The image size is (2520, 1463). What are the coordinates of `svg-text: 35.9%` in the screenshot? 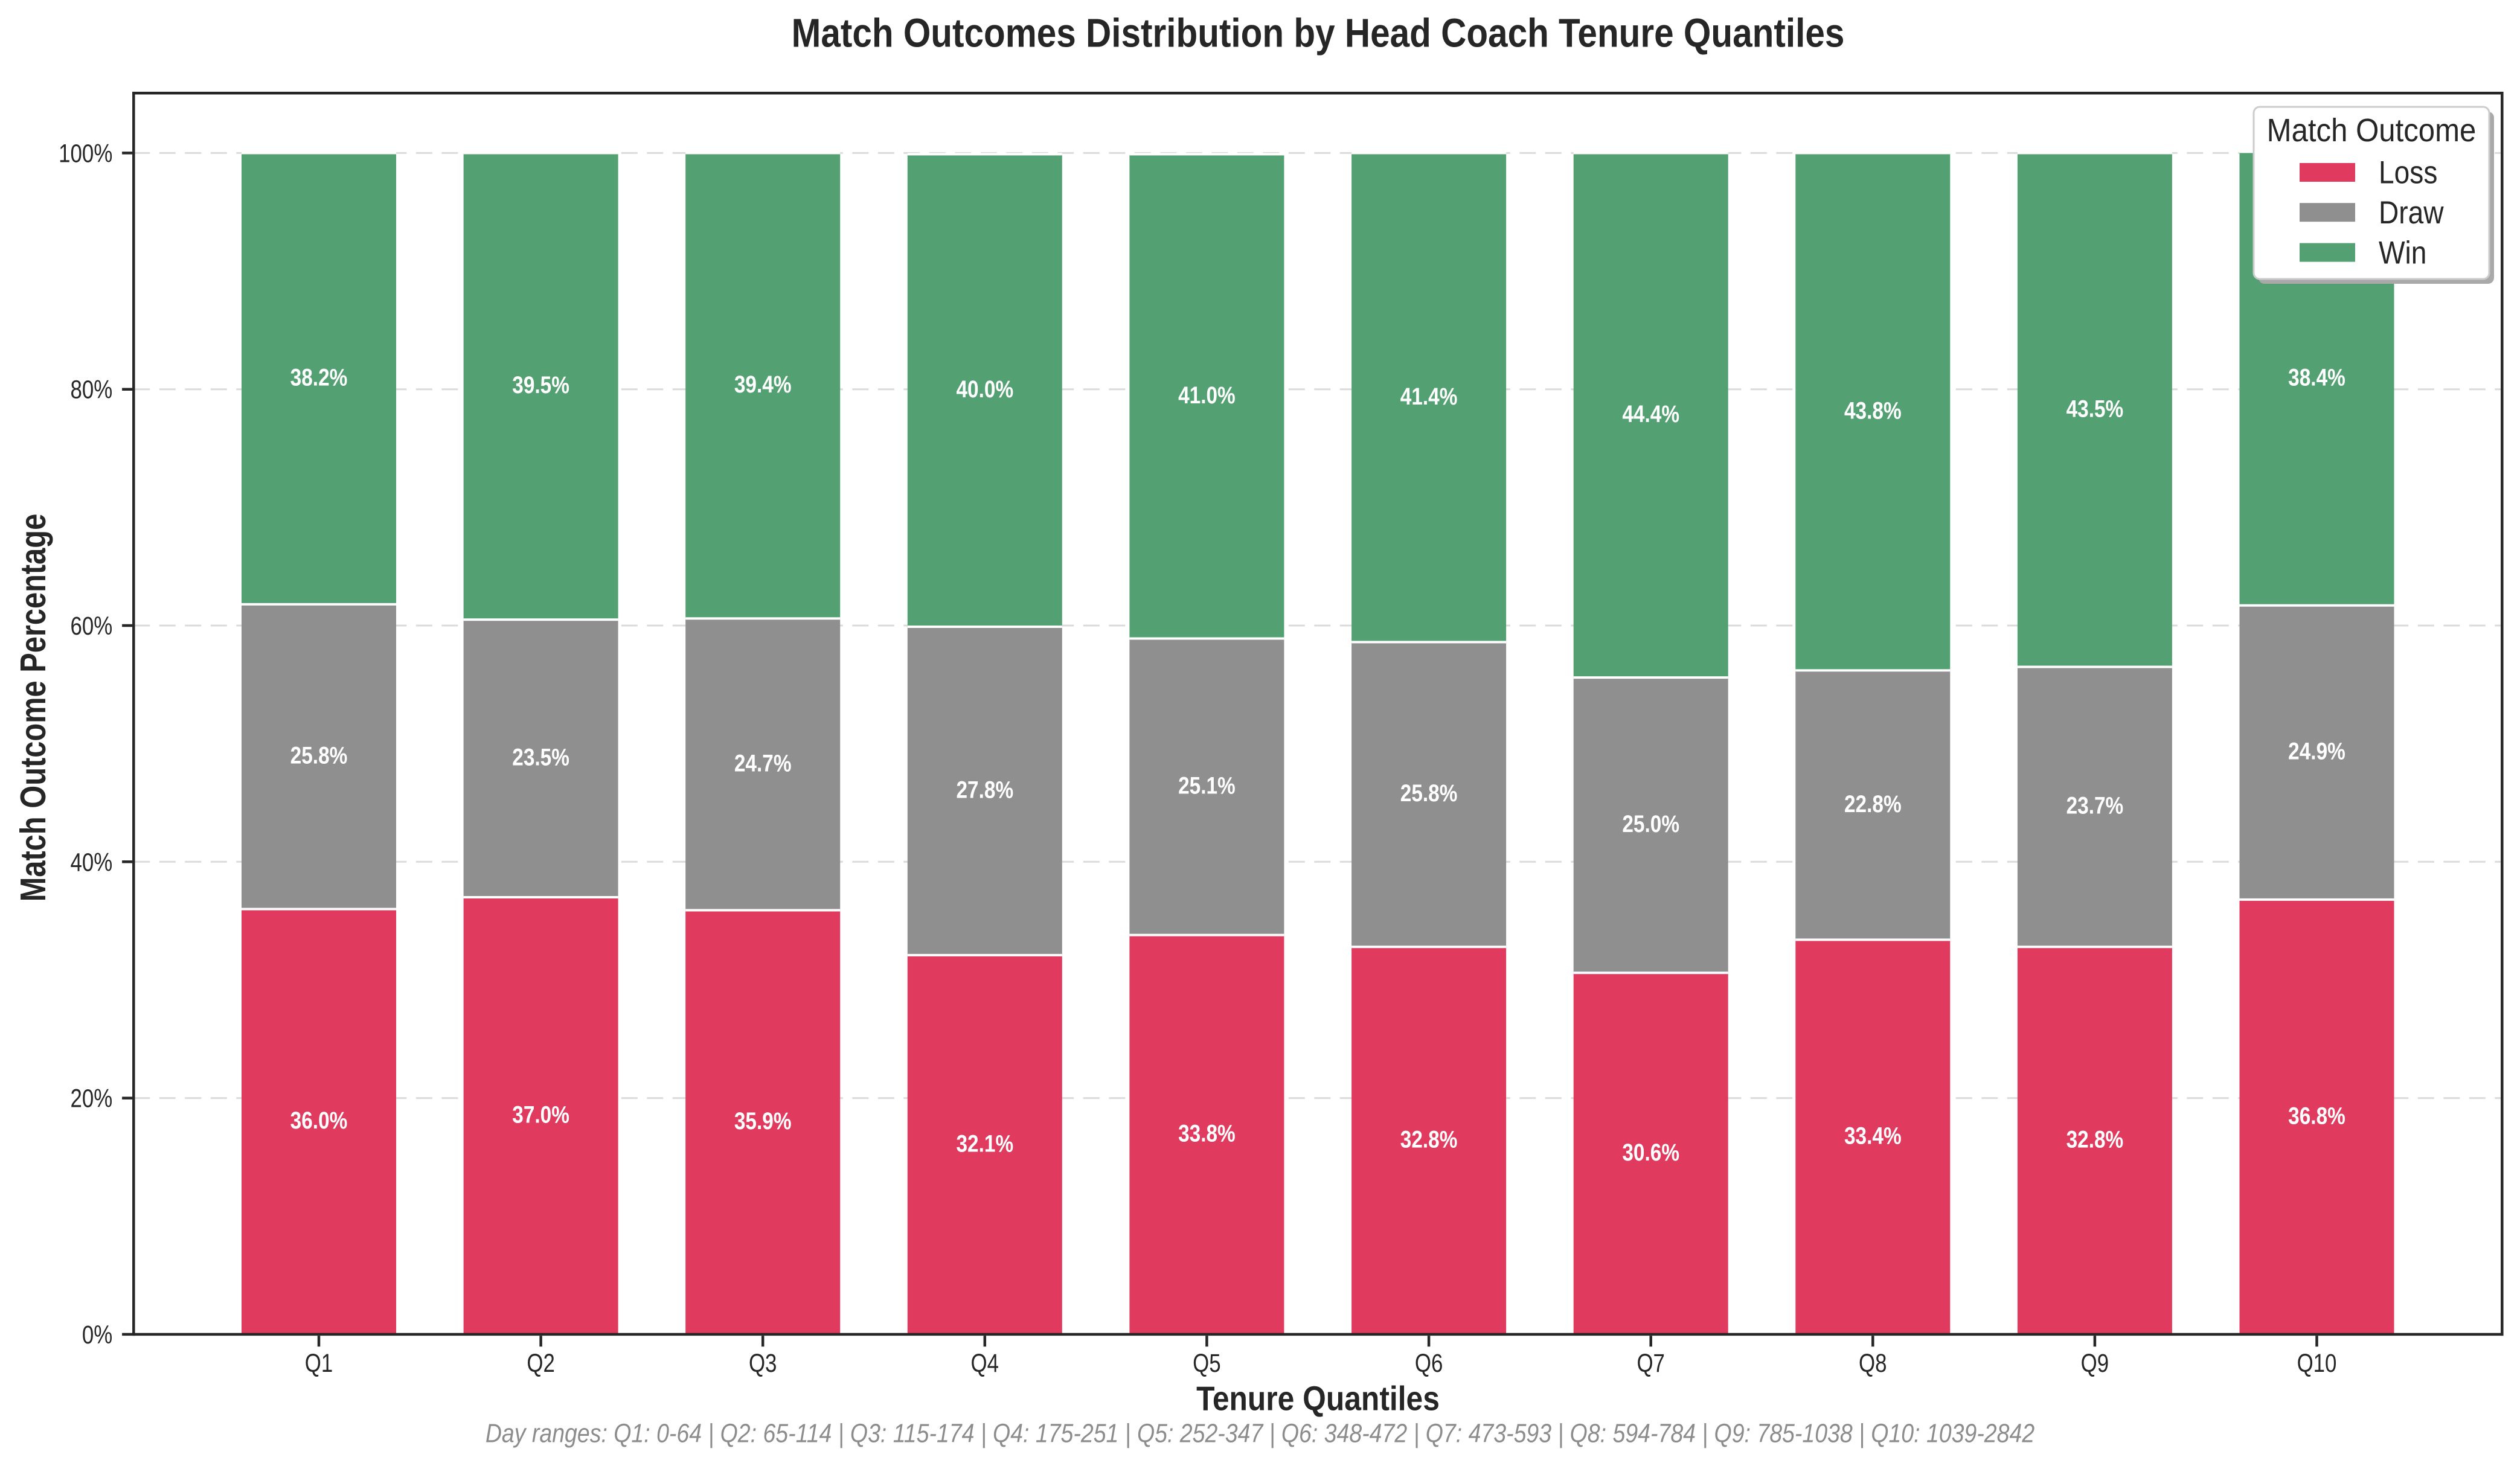 It's located at (763, 1121).